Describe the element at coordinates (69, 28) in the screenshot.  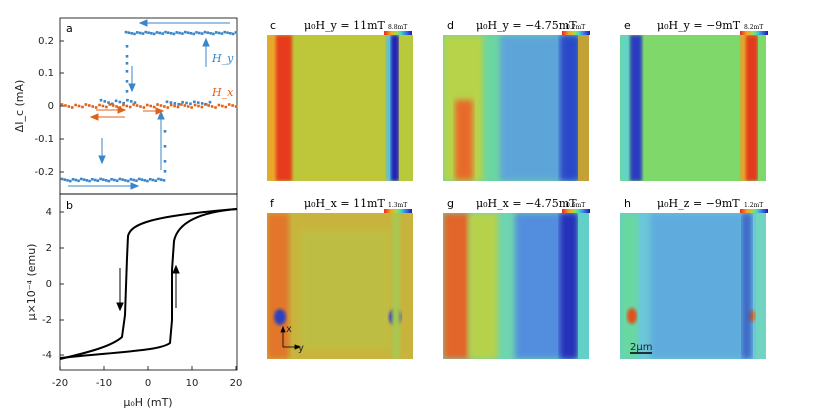
I see `panel-a-label: a` at that location.